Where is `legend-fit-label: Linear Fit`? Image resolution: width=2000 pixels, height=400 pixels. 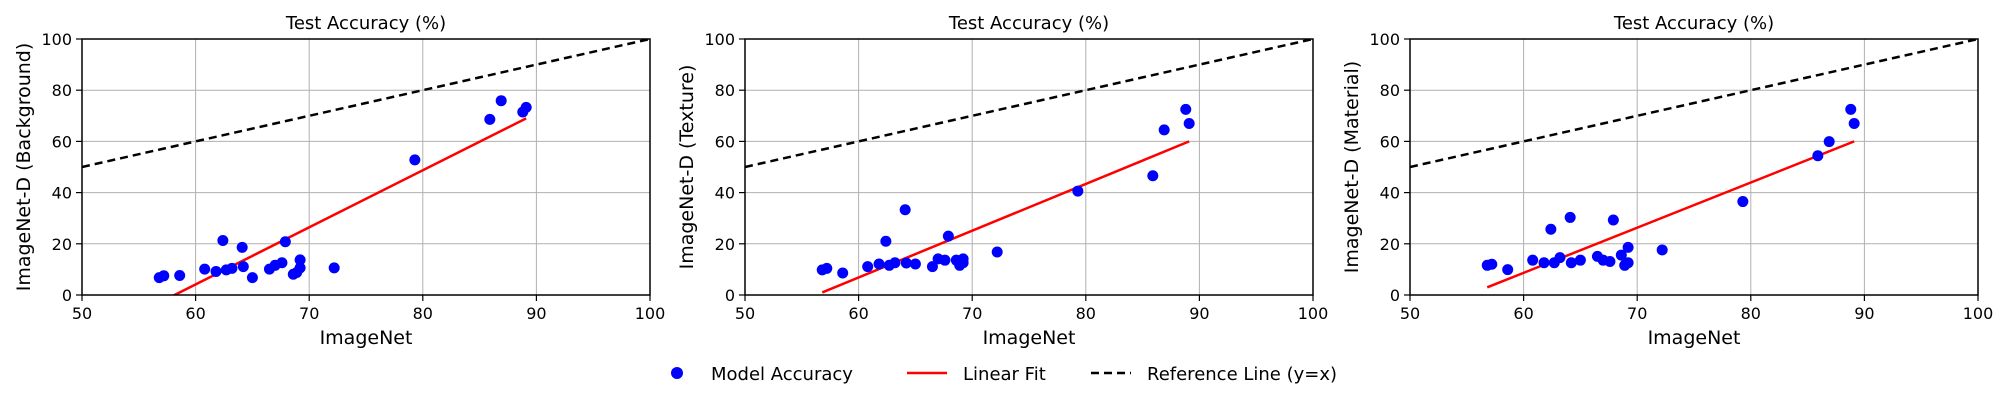 legend-fit-label: Linear Fit is located at coordinates (1004, 374).